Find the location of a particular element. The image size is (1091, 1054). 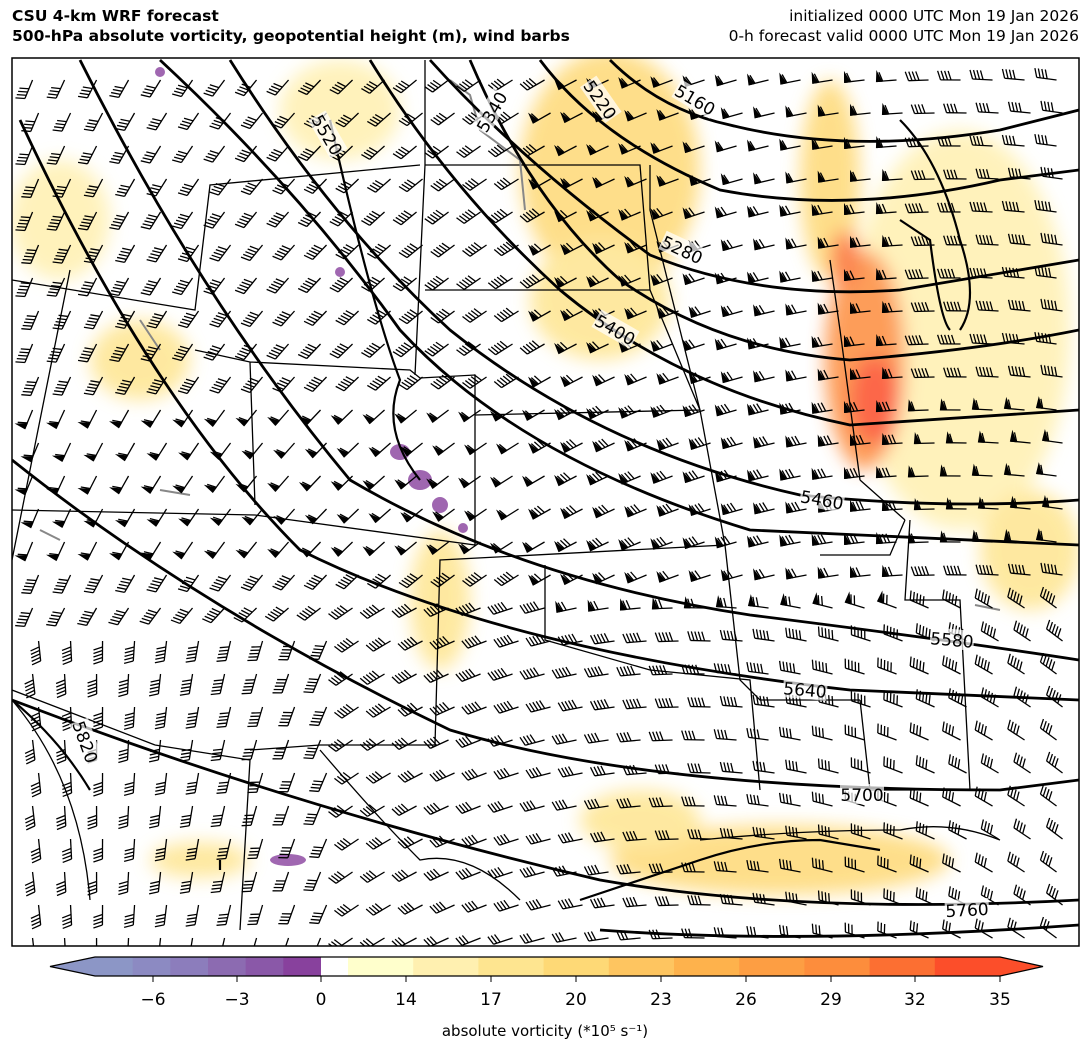

colorbar-outline is located at coordinates (546, 966).